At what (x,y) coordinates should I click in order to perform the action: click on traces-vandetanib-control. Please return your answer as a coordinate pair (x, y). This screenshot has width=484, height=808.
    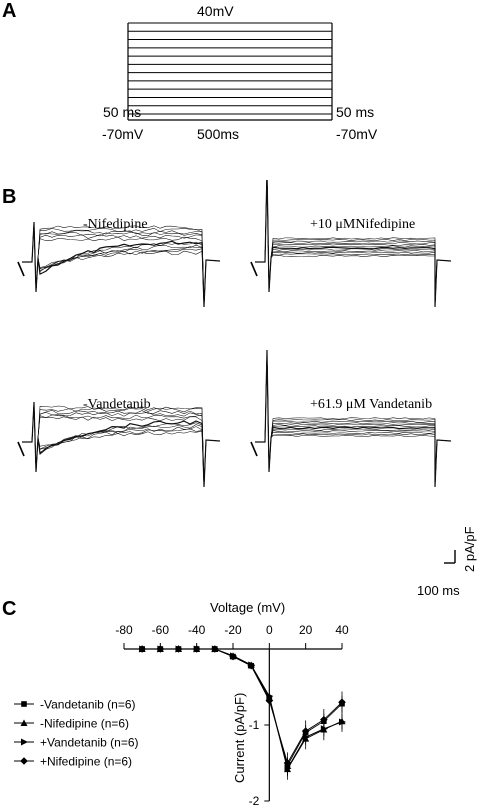
    Looking at the image, I should click on (119, 444).